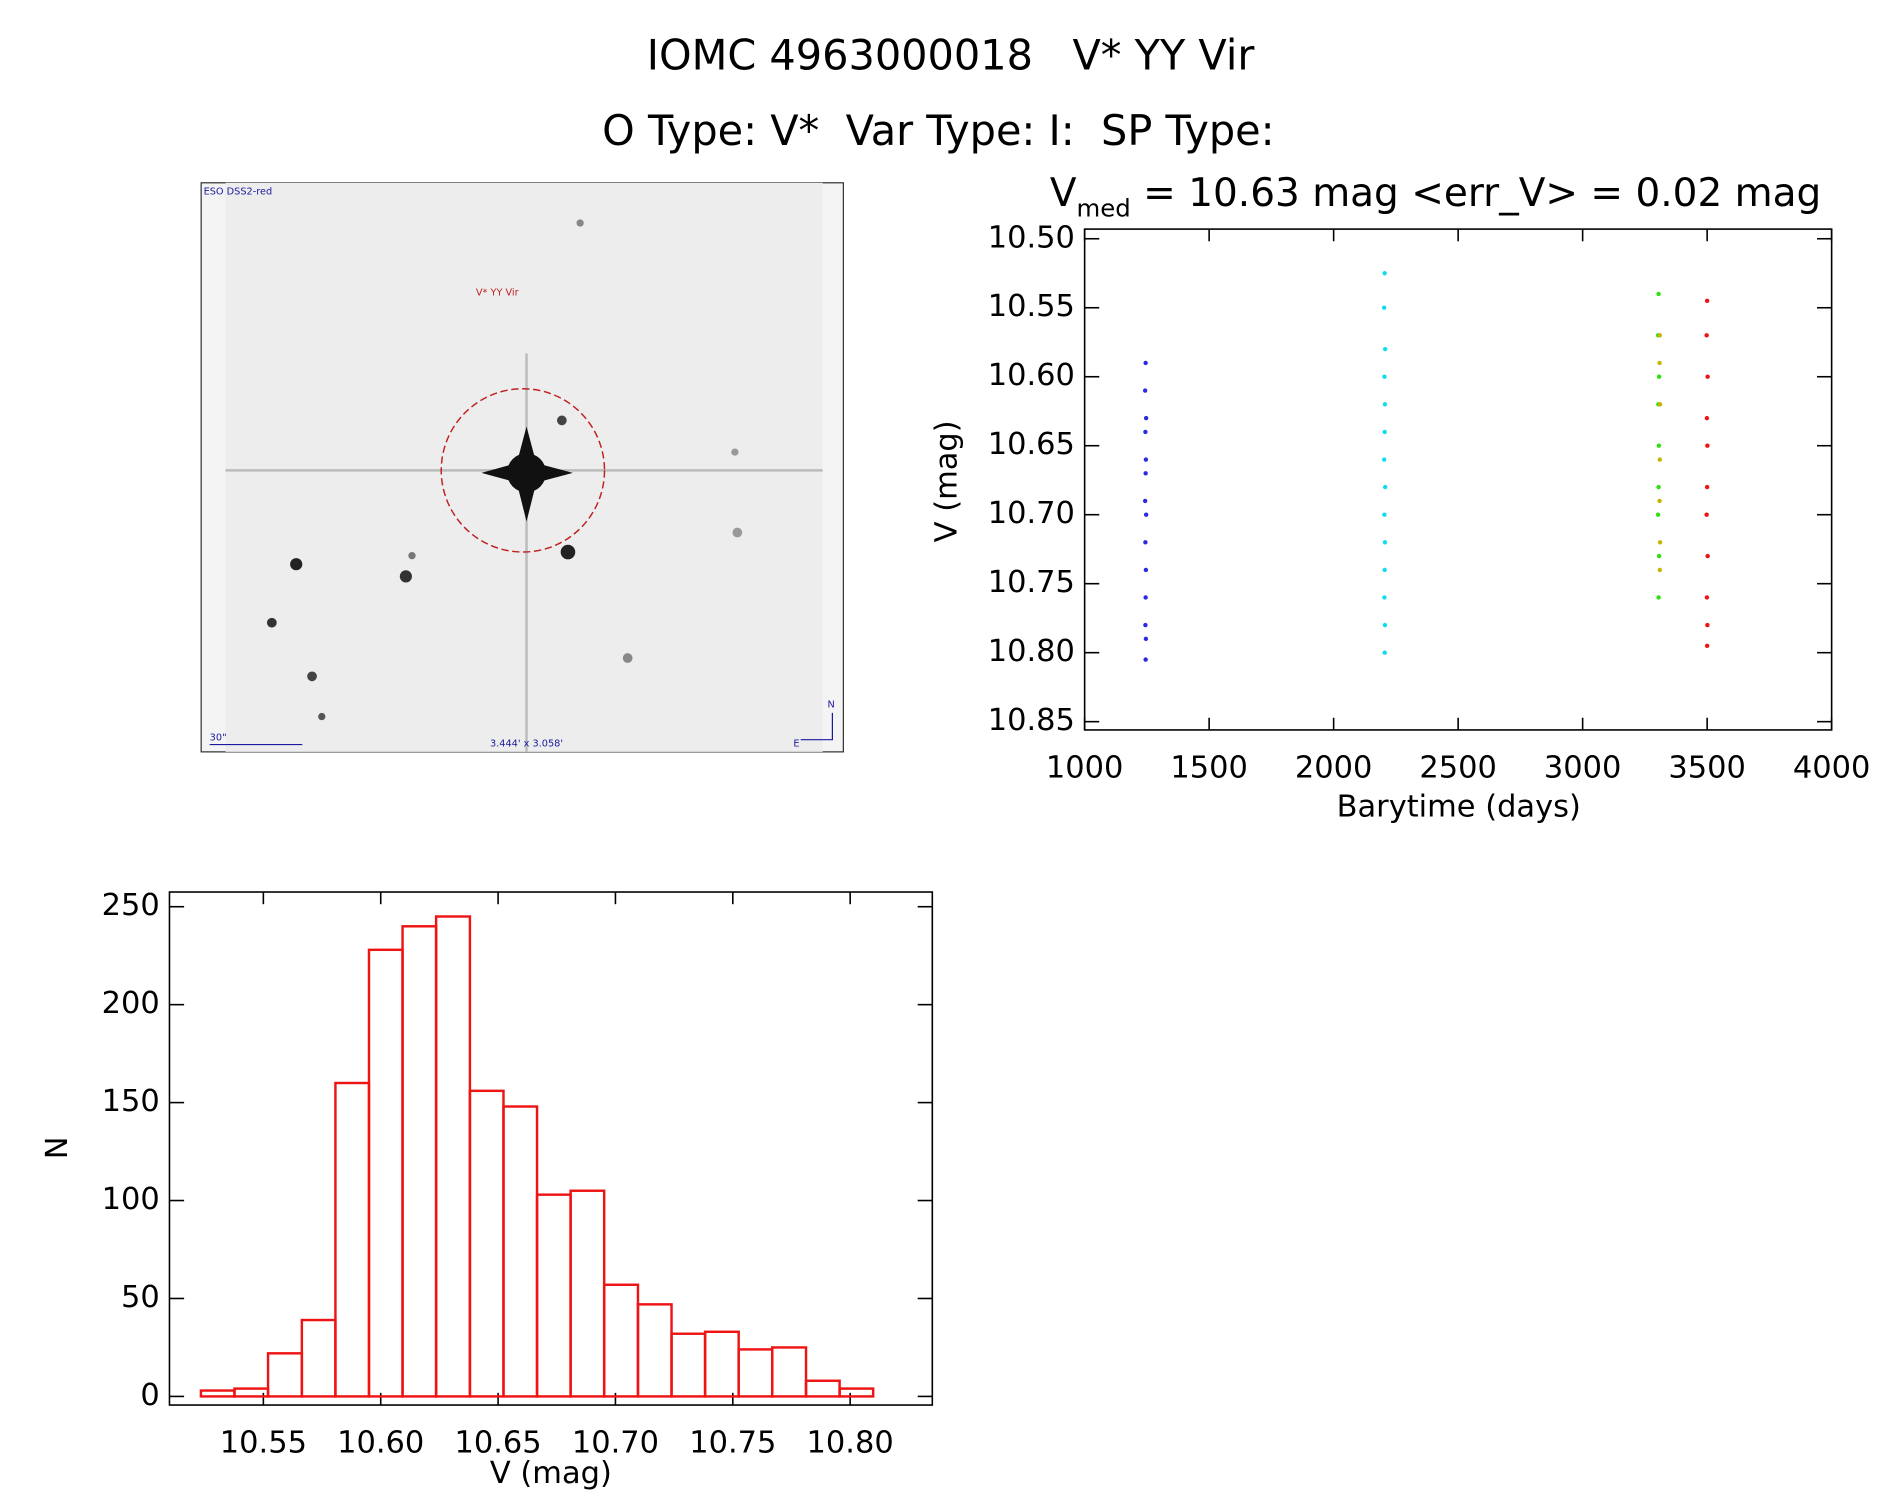 Image resolution: width=1889 pixels, height=1498 pixels. I want to click on target-label: V* YY Vir, so click(497, 292).